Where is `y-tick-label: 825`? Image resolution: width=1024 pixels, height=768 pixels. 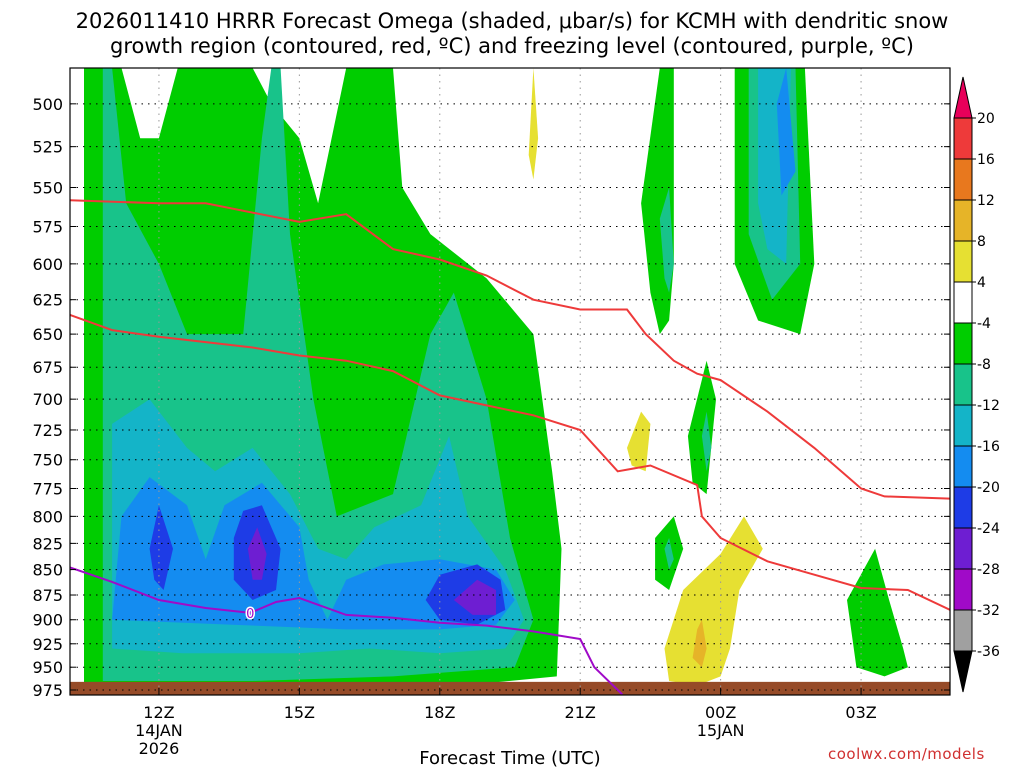
y-tick-label: 825 is located at coordinates (47, 543).